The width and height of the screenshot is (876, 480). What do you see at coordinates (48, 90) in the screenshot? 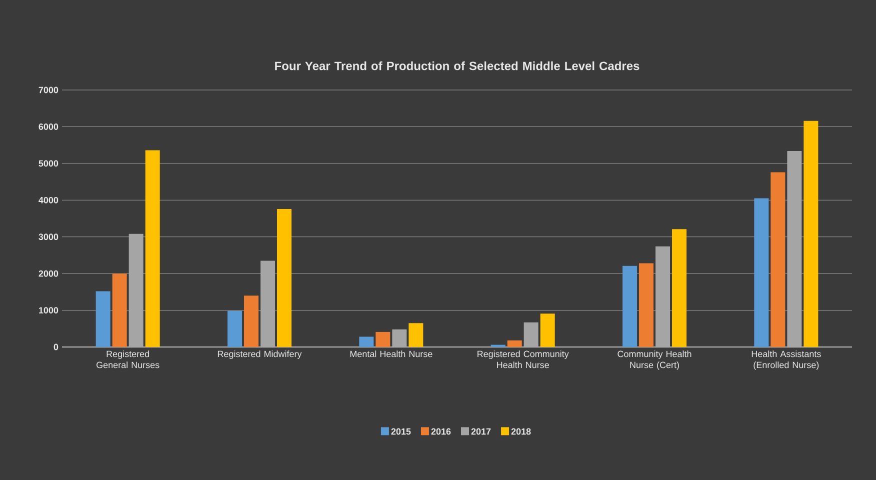
I see `y-tick-label: 7000` at bounding box center [48, 90].